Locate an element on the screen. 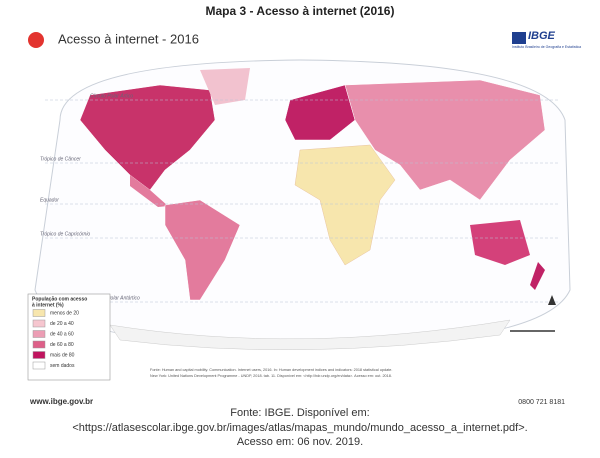 The height and width of the screenshot is (458, 600). asia is located at coordinates (445, 140).